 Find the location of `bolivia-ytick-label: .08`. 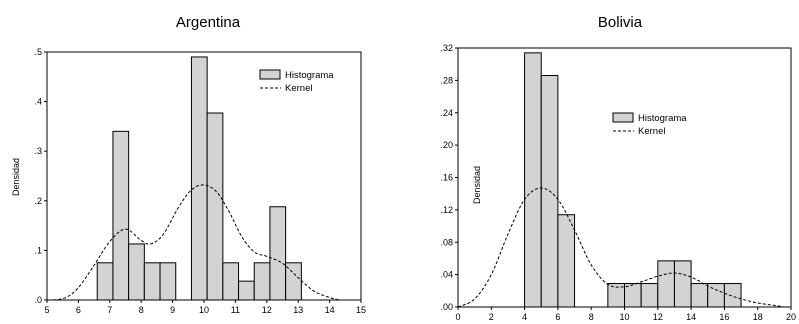

bolivia-ytick-label: .08 is located at coordinates (446, 242).